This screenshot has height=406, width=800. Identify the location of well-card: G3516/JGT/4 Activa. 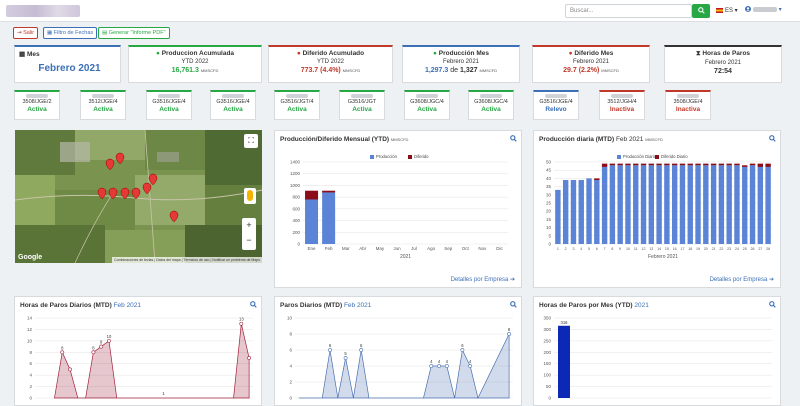
(297, 105).